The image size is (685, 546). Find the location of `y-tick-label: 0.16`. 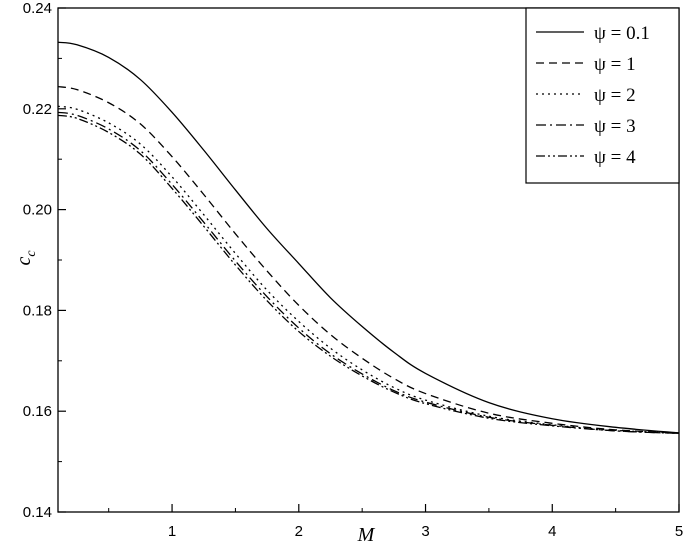

y-tick-label: 0.16 is located at coordinates (37, 411).